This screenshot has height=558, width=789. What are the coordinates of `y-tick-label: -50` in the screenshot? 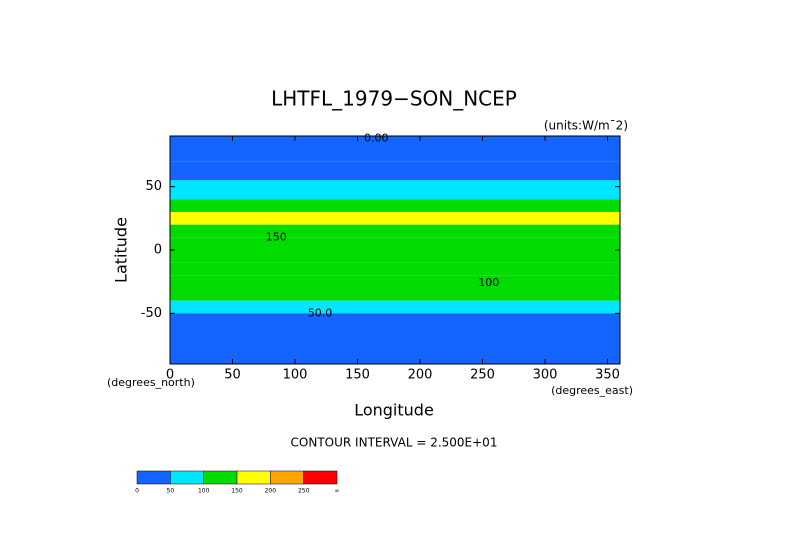 It's located at (151, 313).